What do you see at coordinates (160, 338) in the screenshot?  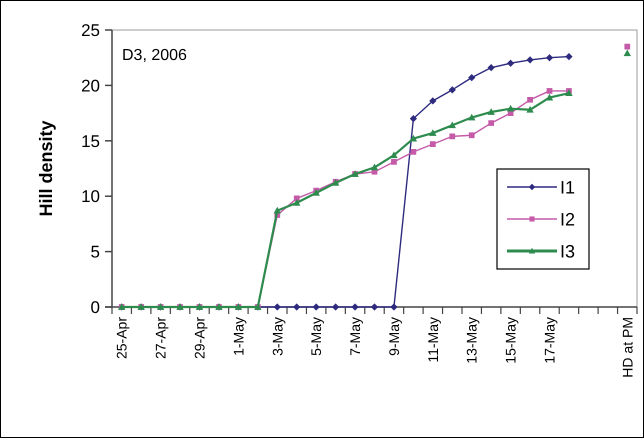 I see `x-tick-label: 27-Apr` at bounding box center [160, 338].